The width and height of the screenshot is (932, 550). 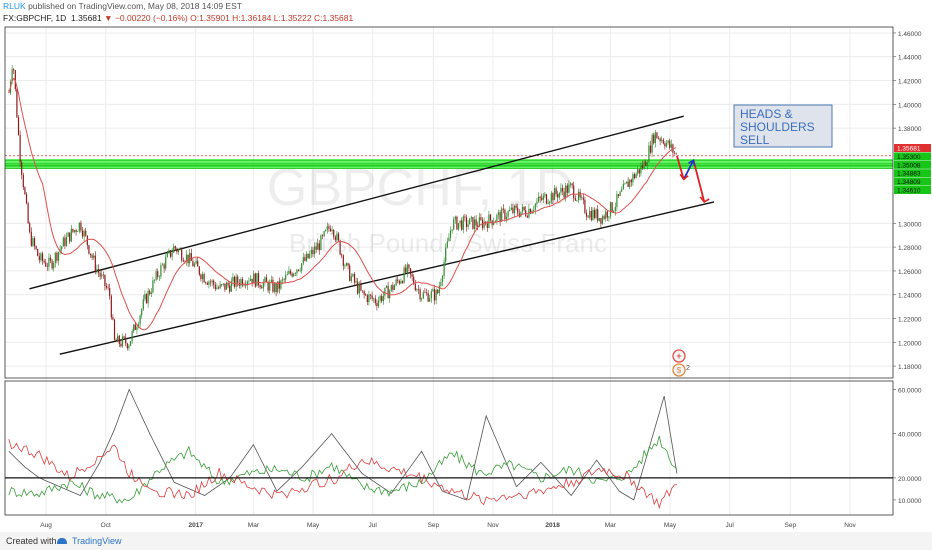 I want to click on projection-up, so click(x=688, y=169).